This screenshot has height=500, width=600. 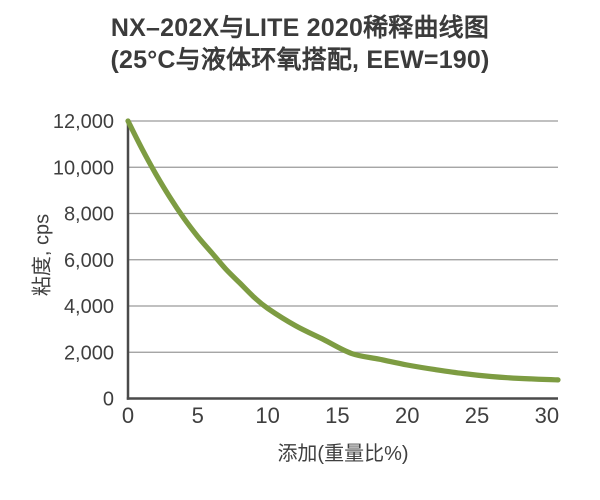 I want to click on x-tick-label: 5, so click(x=198, y=415).